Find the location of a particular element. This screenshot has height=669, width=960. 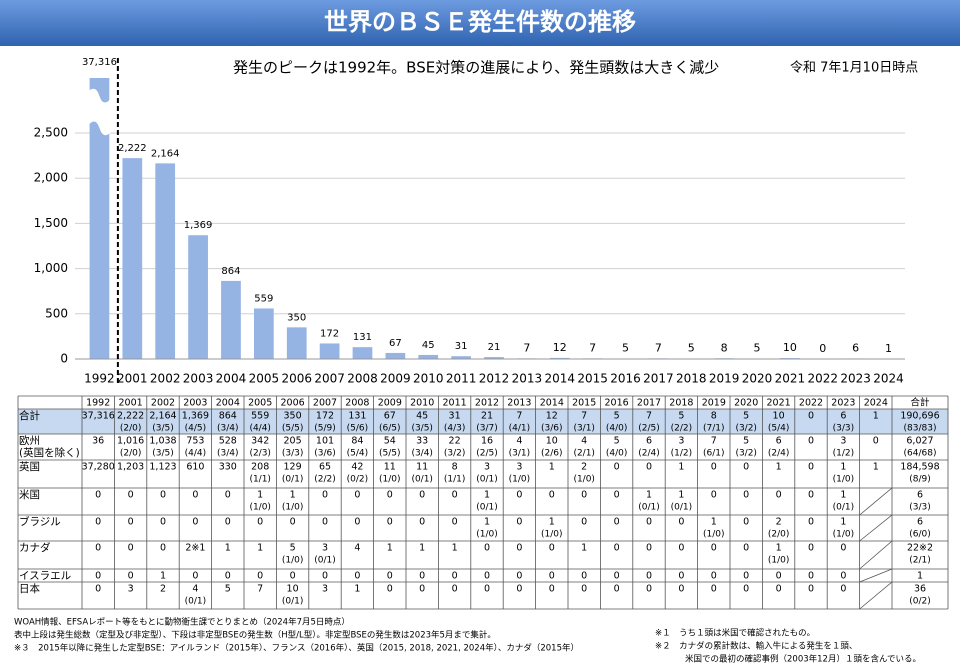

cell-value: 184,598 is located at coordinates (919, 467).